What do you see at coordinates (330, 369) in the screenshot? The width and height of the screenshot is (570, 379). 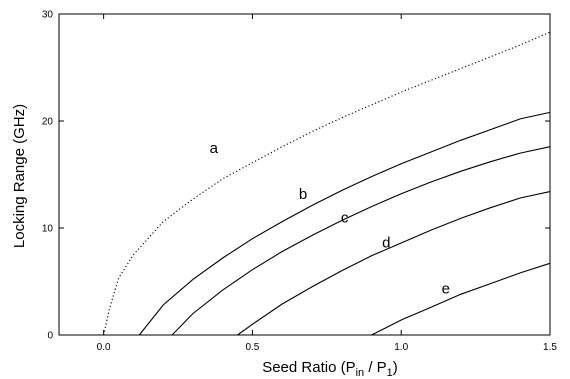 I see `x-axis-title: Seed Ratio (Pin / P1)` at bounding box center [330, 369].